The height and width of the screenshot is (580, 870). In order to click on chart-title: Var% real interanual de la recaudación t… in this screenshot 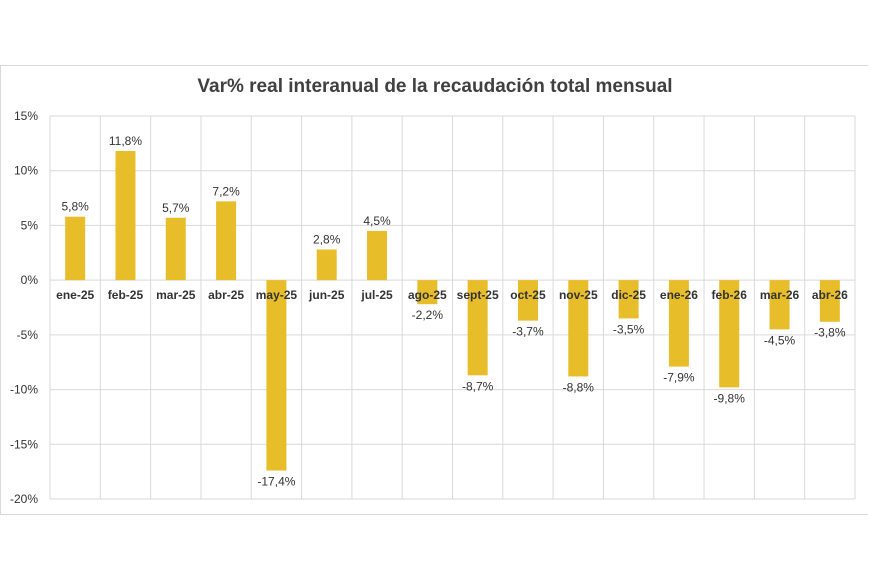, I will do `click(435, 86)`.